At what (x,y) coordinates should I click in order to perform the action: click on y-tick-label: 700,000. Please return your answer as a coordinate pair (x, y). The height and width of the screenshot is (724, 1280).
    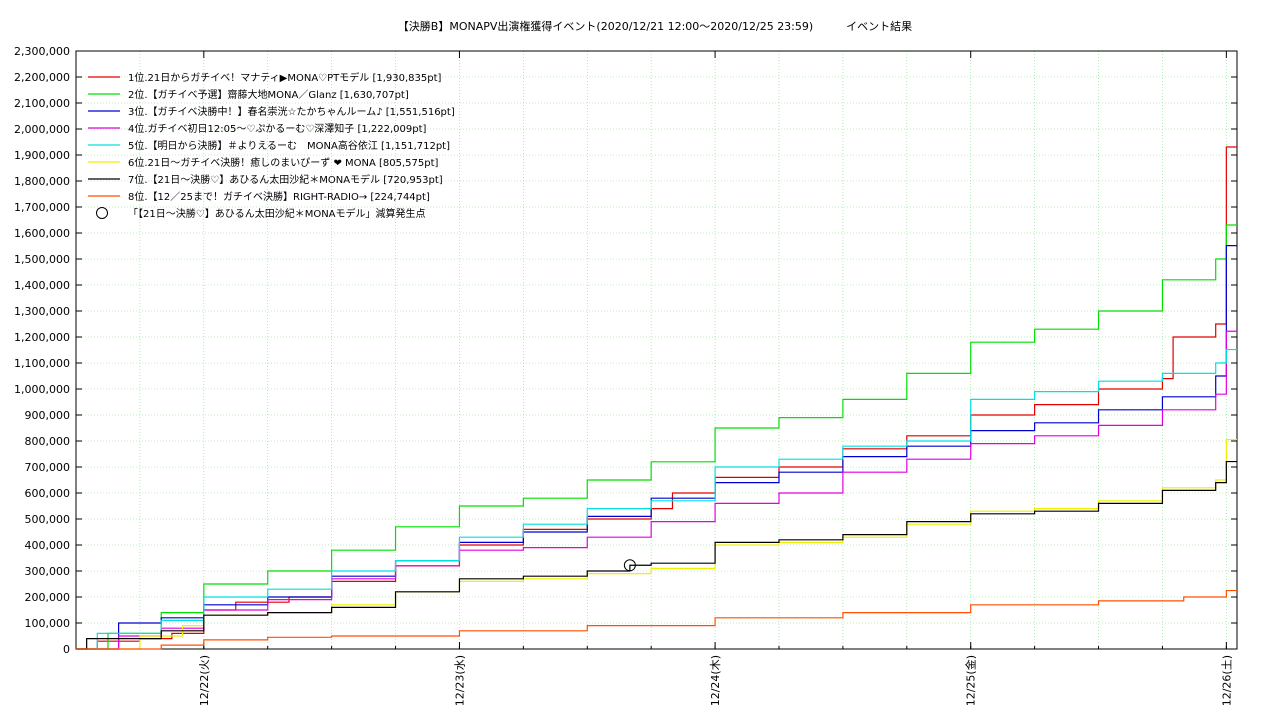
    Looking at the image, I should click on (48, 467).